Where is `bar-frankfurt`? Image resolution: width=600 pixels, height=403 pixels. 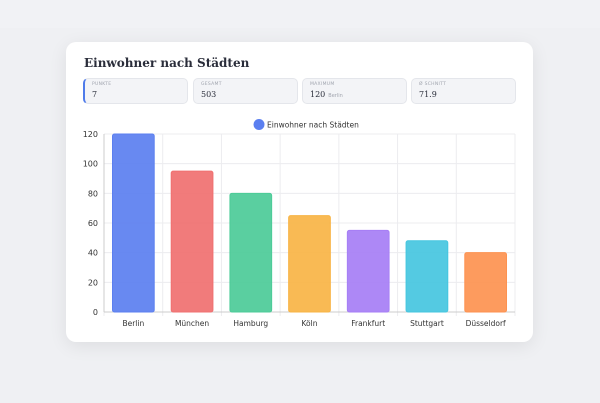
bar-frankfurt is located at coordinates (368, 271).